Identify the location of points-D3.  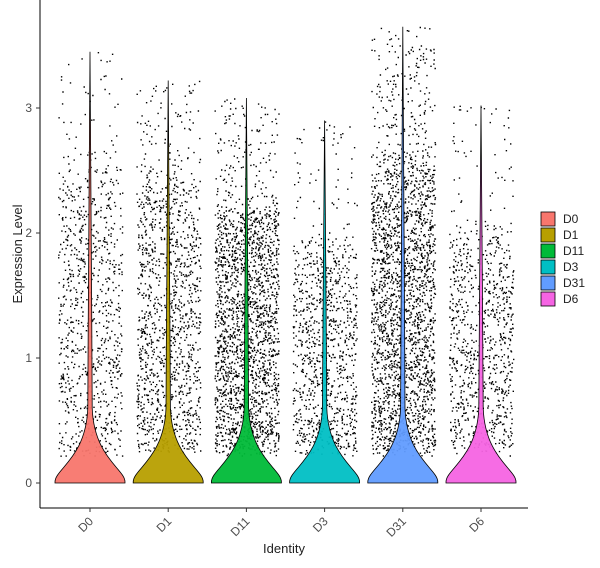
(325, 289).